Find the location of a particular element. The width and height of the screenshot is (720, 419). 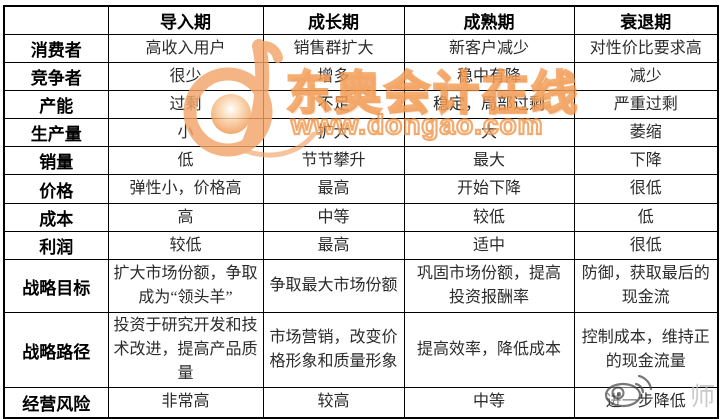

row-label: 生产量 is located at coordinates (56, 132).